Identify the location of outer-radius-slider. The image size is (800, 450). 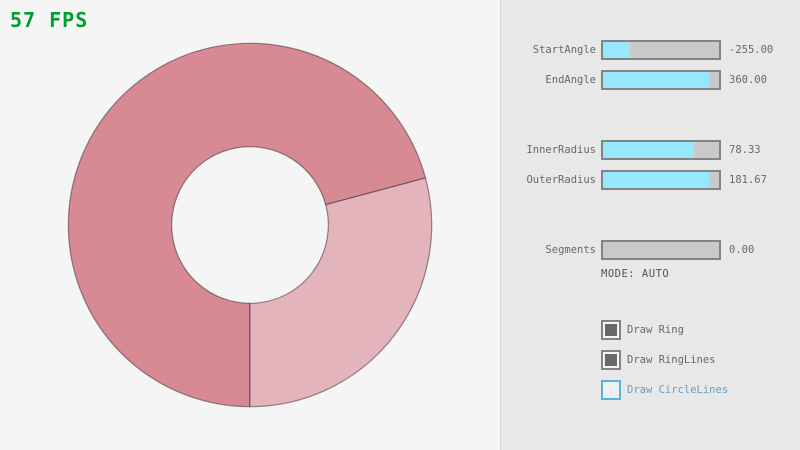
(661, 180).